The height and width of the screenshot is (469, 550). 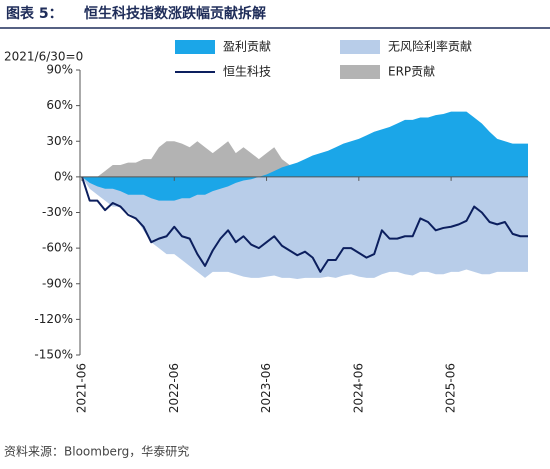 What do you see at coordinates (82, 388) in the screenshot?
I see `x-tick-label: 2021-06` at bounding box center [82, 388].